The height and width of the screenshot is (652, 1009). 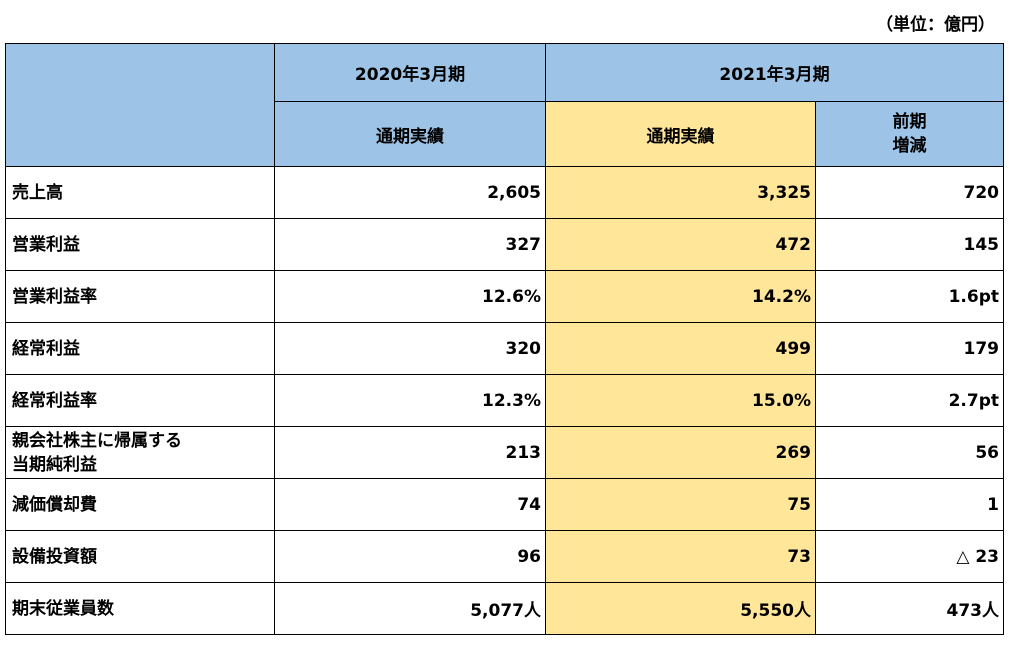 I want to click on value-2021: 75, so click(x=680, y=504).